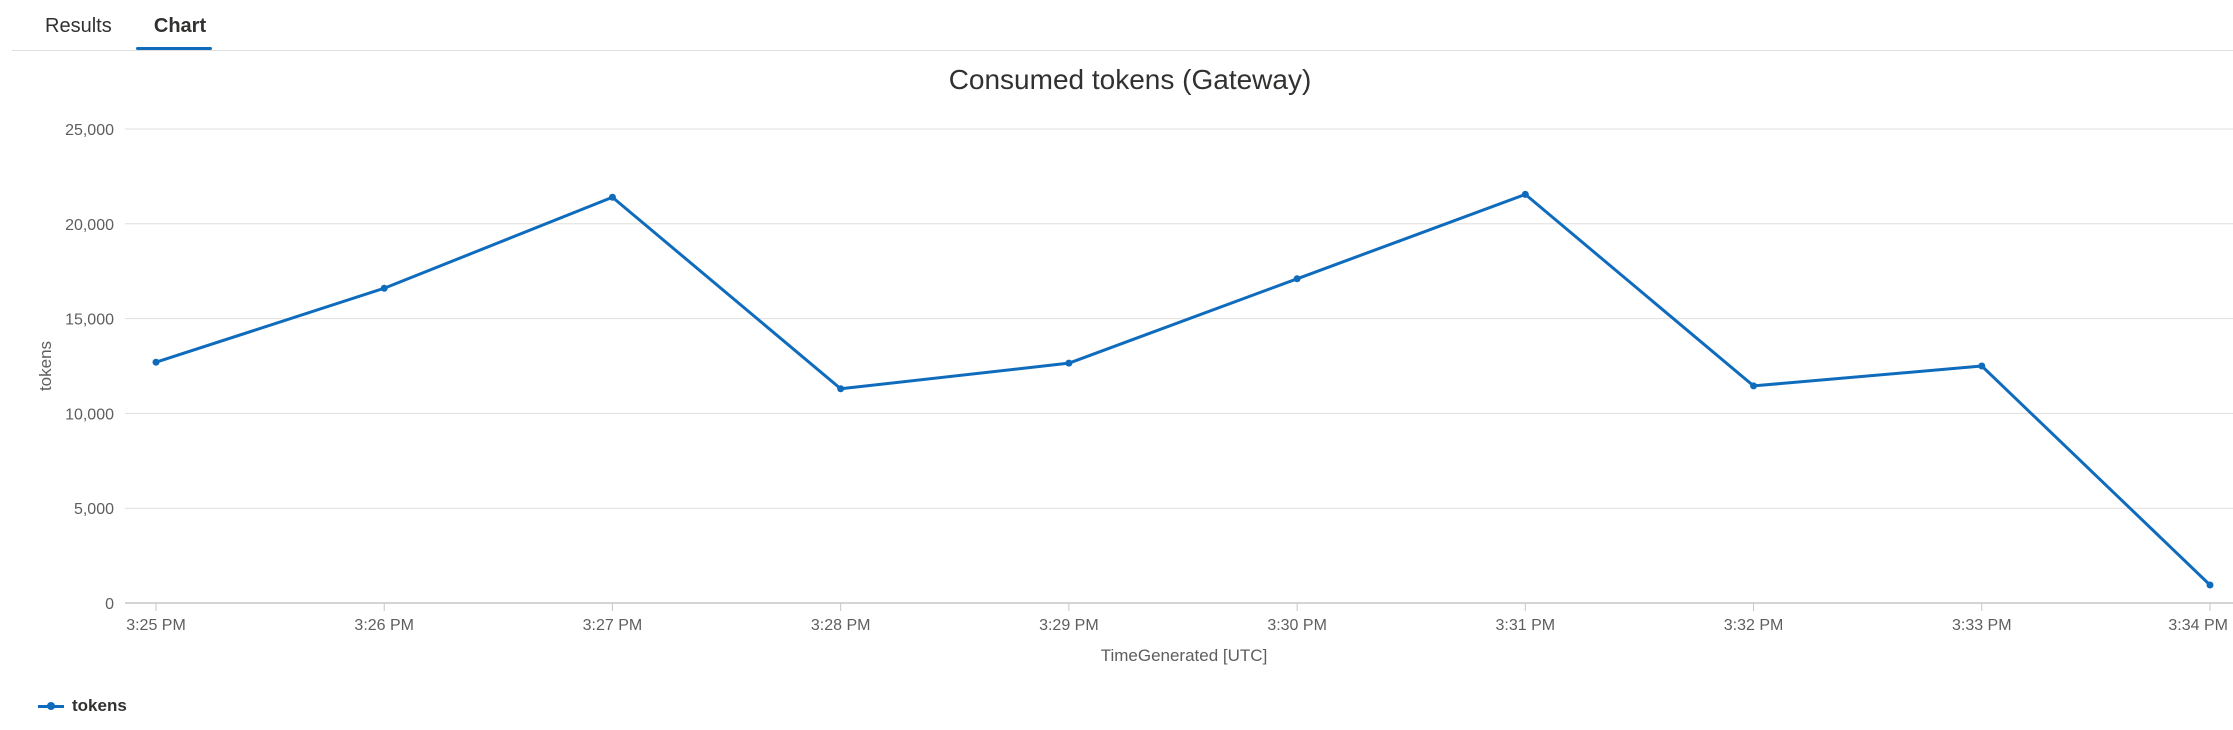 The width and height of the screenshot is (2233, 730). Describe the element at coordinates (2198, 625) in the screenshot. I see `x-tick-label: 3:34 PM` at that location.